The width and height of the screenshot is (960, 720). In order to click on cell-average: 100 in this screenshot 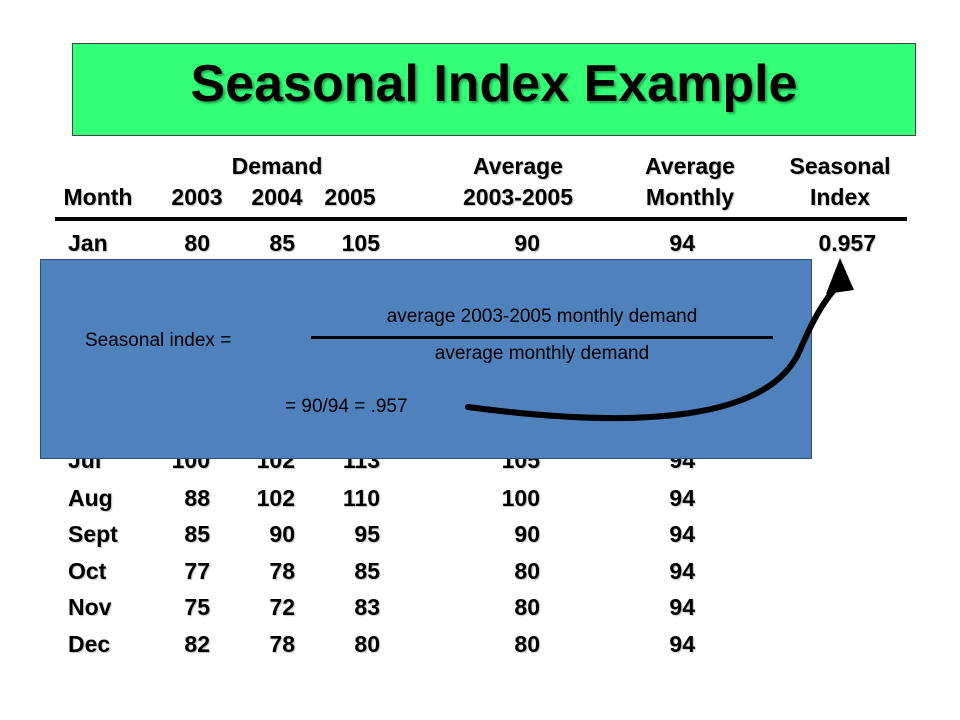, I will do `click(520, 498)`.